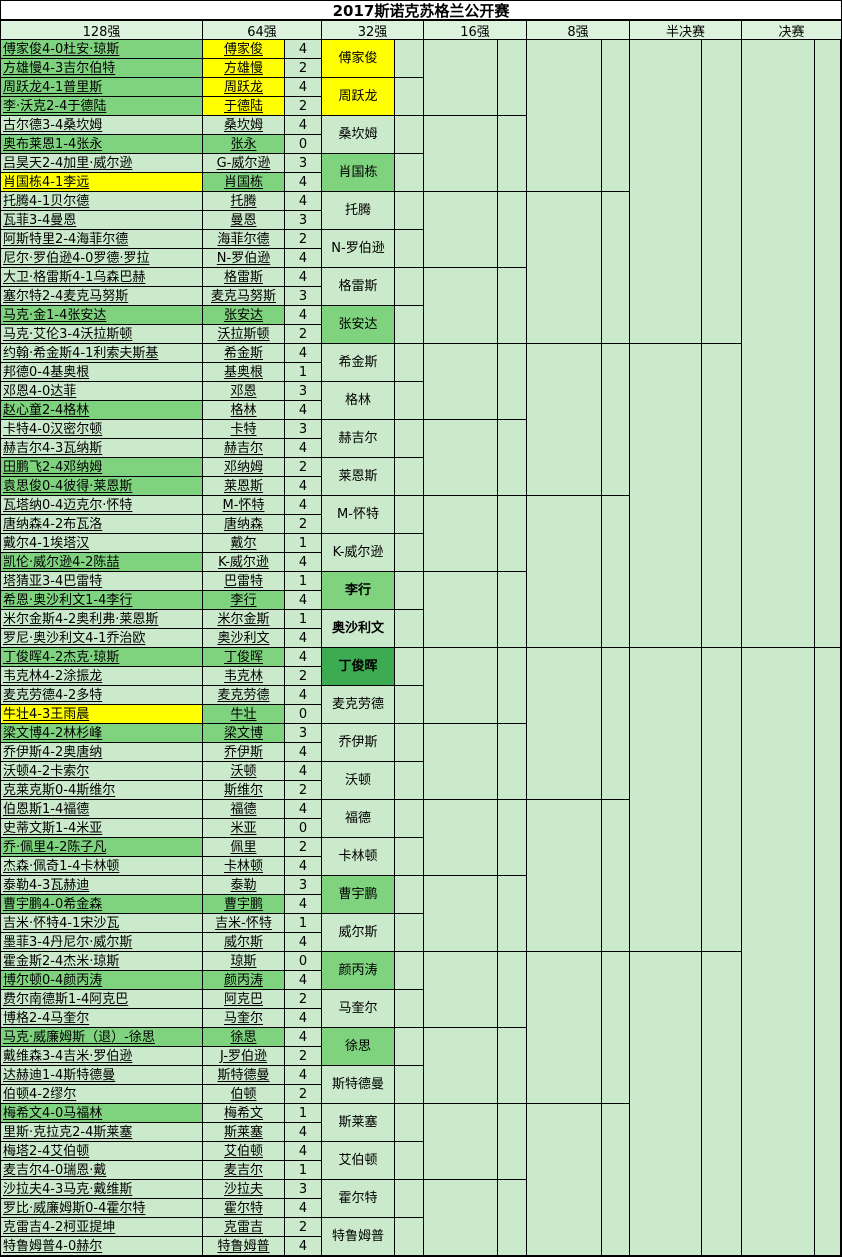 The height and width of the screenshot is (1257, 842). I want to click on match-cell: 克莱克斯0-4斯维尔, so click(102, 790).